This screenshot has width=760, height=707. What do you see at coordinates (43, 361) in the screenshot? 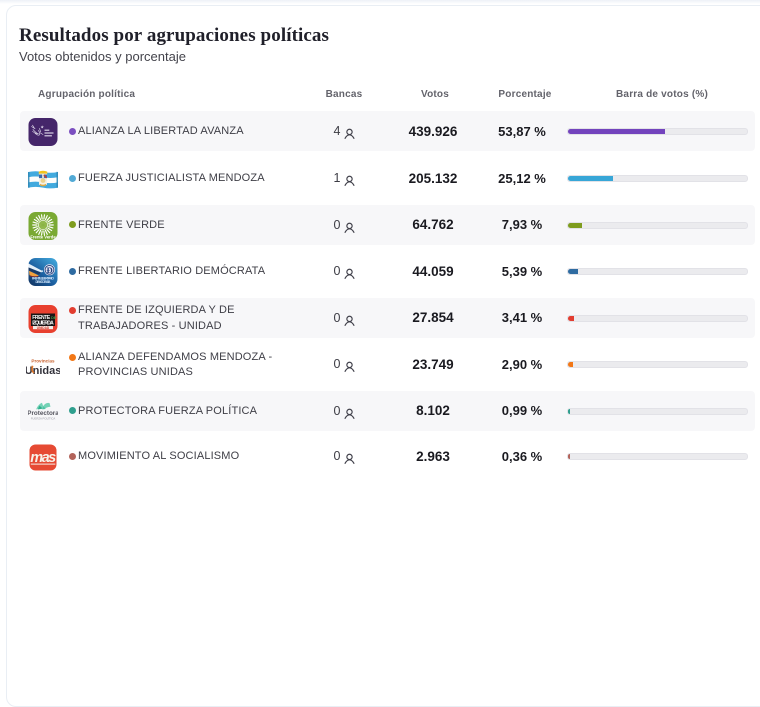
I see `svg-text: Provincias` at bounding box center [43, 361].